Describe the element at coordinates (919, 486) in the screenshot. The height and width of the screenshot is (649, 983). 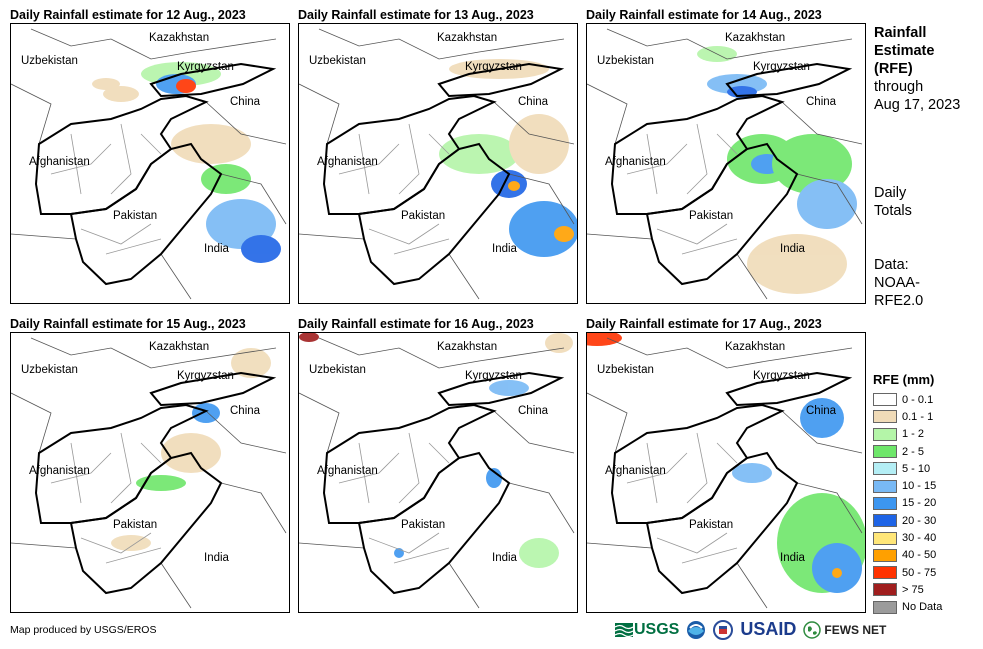
I see `legend-label: 10 - 15` at that location.